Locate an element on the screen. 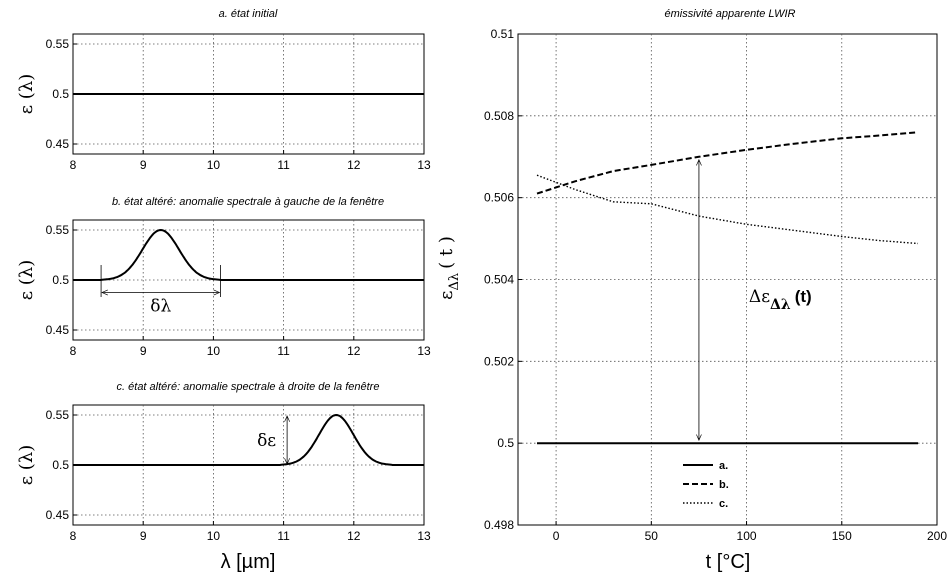 The width and height of the screenshot is (952, 574). panel-a-title: a. état initial is located at coordinates (248, 14).